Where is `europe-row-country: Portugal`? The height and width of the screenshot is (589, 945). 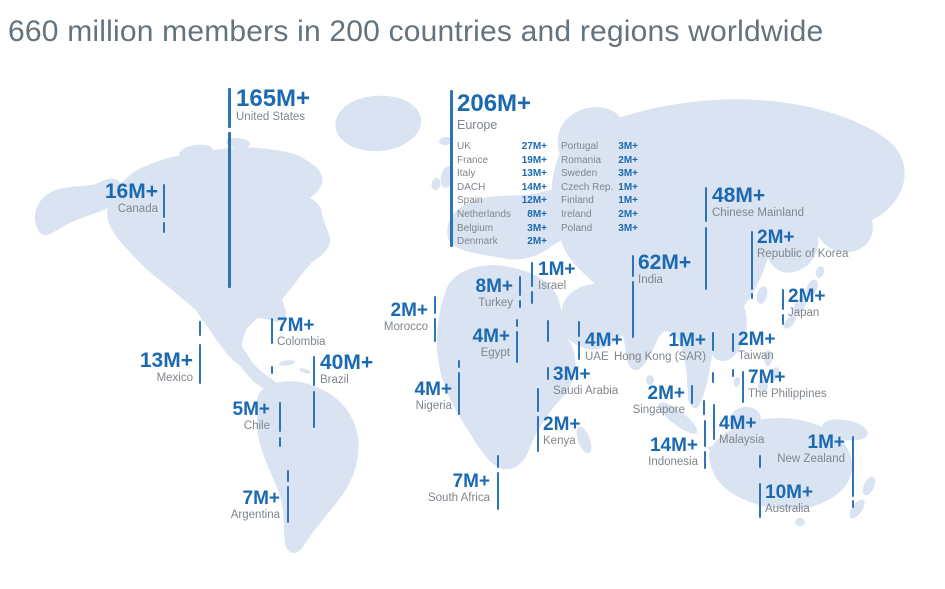
europe-row-country: Portugal is located at coordinates (580, 146).